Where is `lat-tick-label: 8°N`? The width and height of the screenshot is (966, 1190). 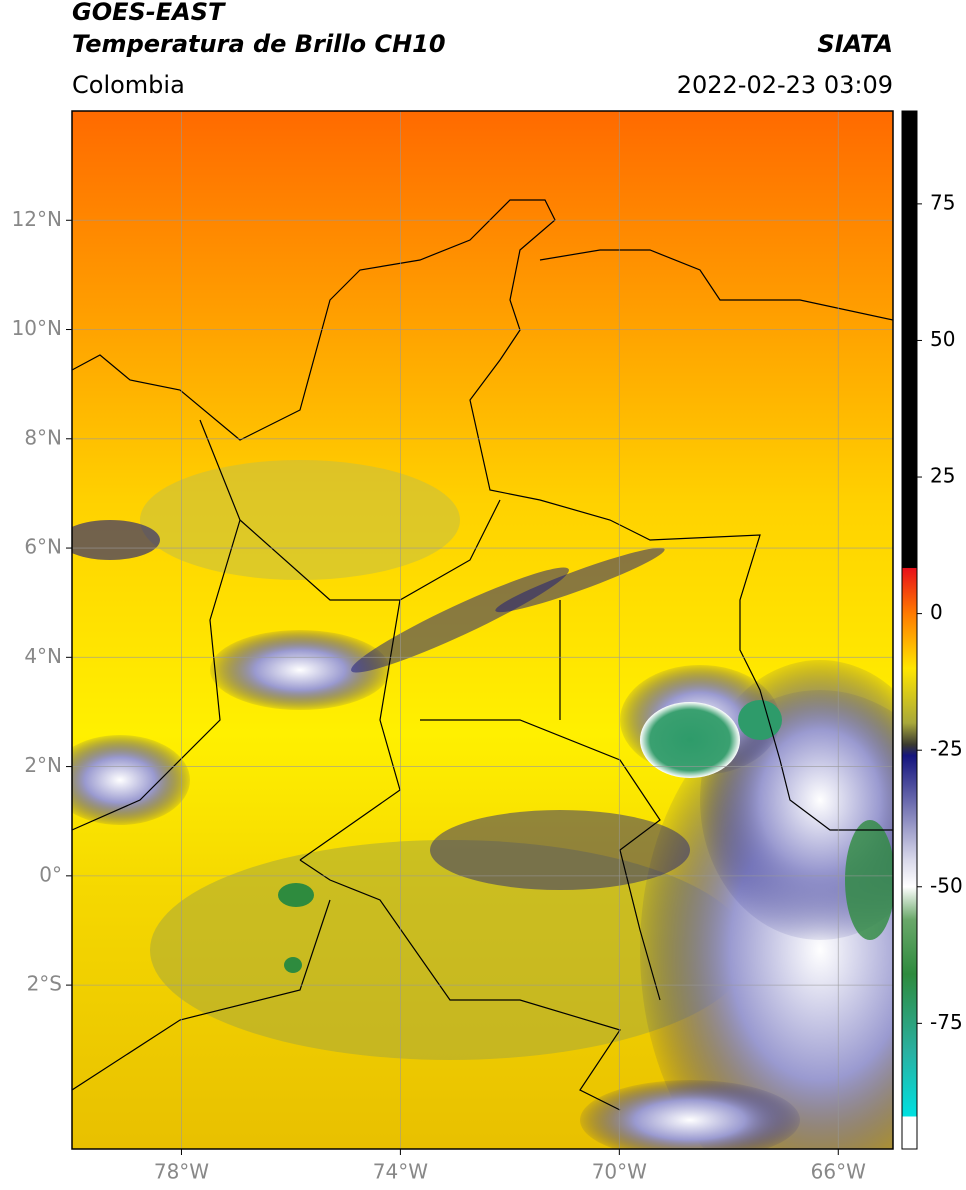
lat-tick-label: 8°N is located at coordinates (43, 437).